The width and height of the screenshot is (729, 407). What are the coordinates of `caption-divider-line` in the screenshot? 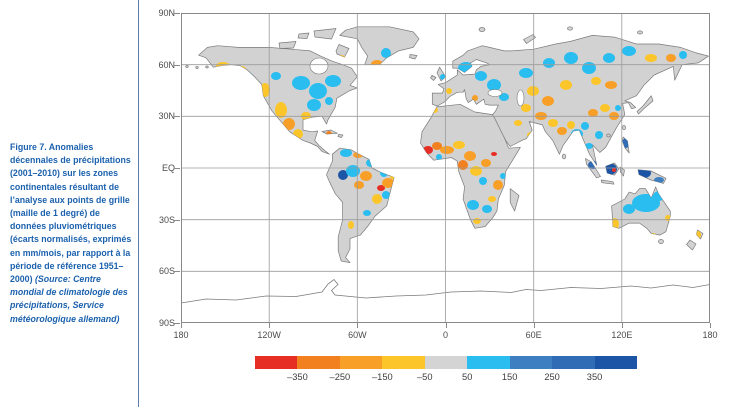 It's located at (138, 203).